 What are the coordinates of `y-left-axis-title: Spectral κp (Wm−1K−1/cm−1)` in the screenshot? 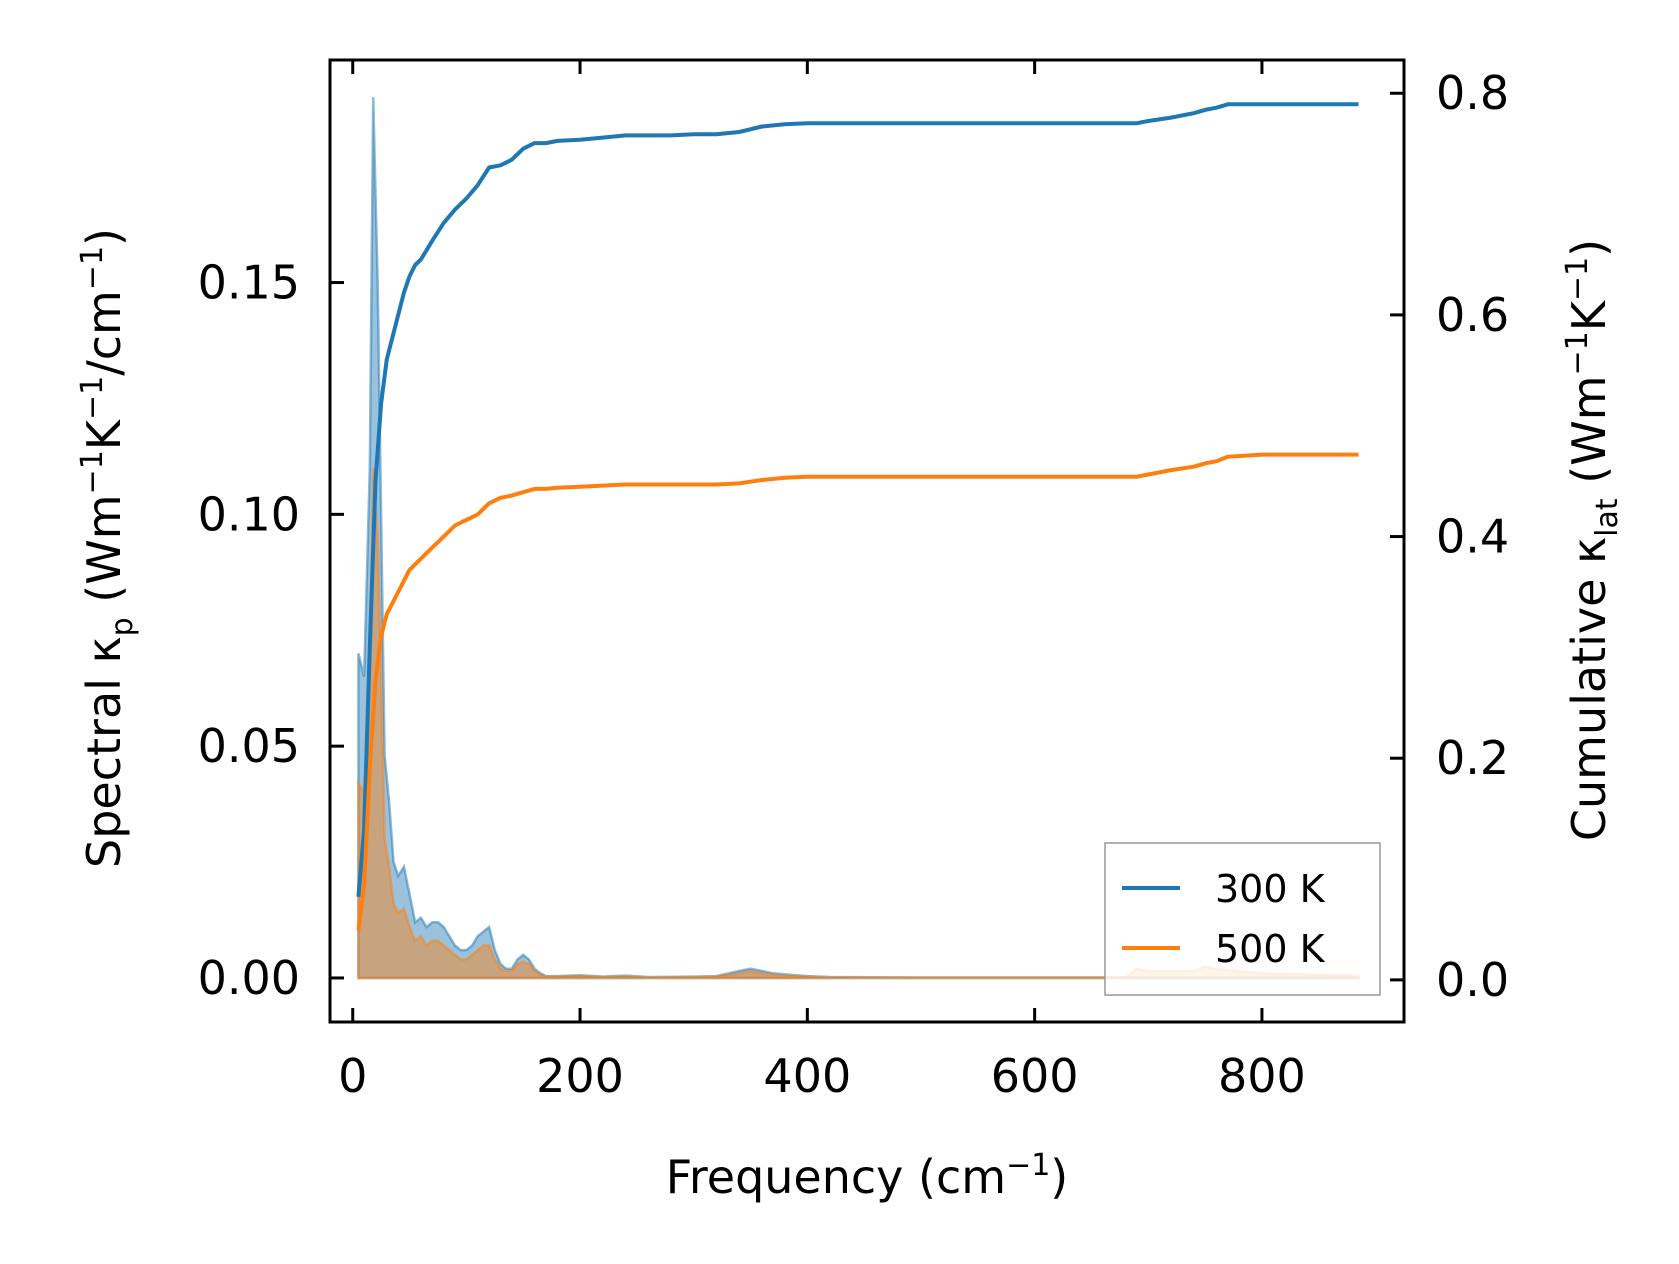 It's located at (107, 548).